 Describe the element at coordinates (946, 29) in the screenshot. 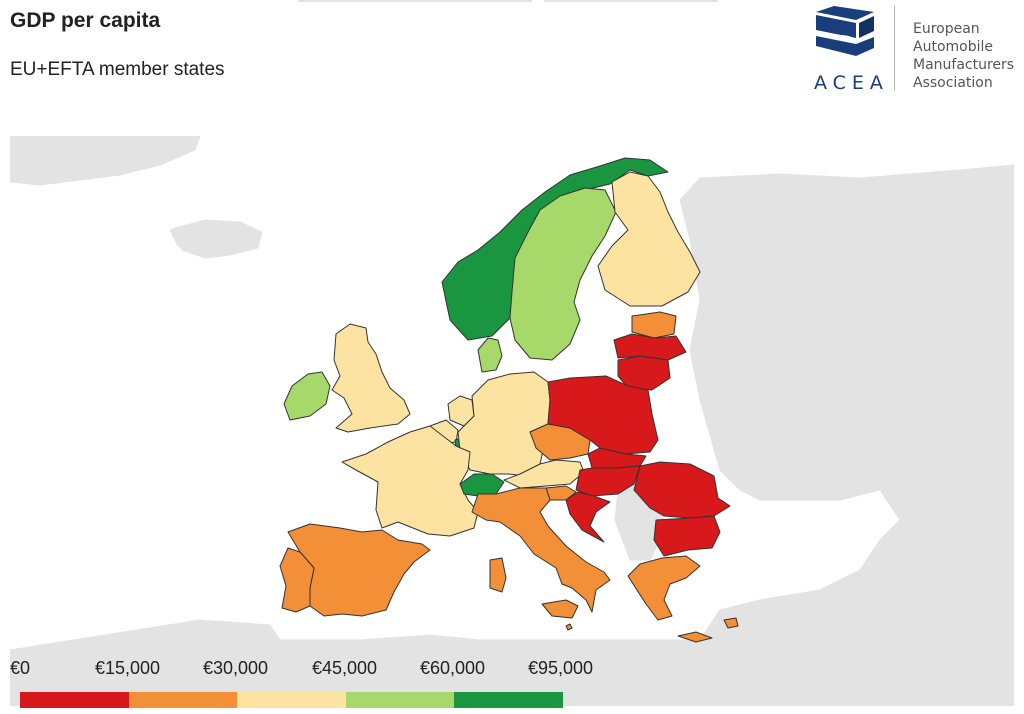

I see `logo-org-line-1: European` at that location.